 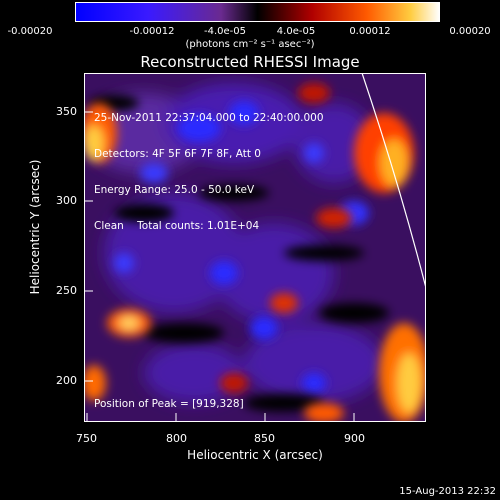 What do you see at coordinates (177, 154) in the screenshot?
I see `info-detectors: Detectors: 4F 5F 6F 7F 8F, Att 0` at bounding box center [177, 154].